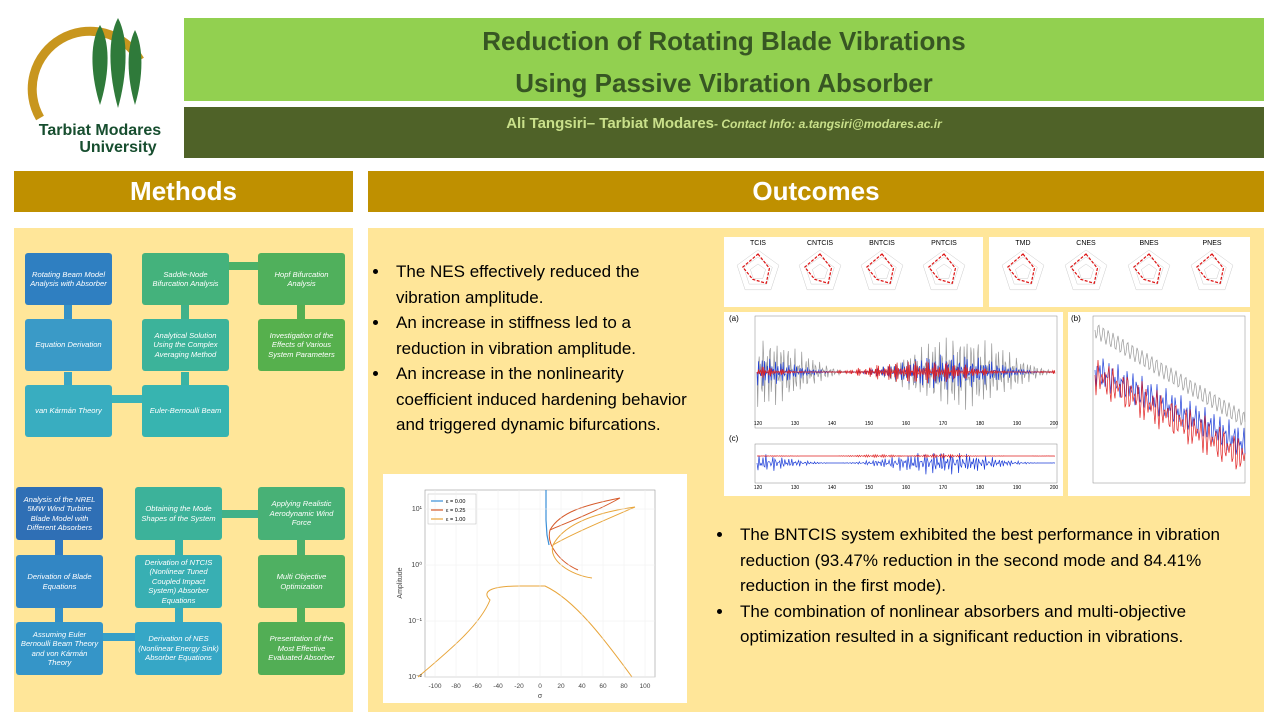 This screenshot has width=1280, height=720. Describe the element at coordinates (417, 509) in the screenshot. I see `y-tick-label: 10¹` at that location.